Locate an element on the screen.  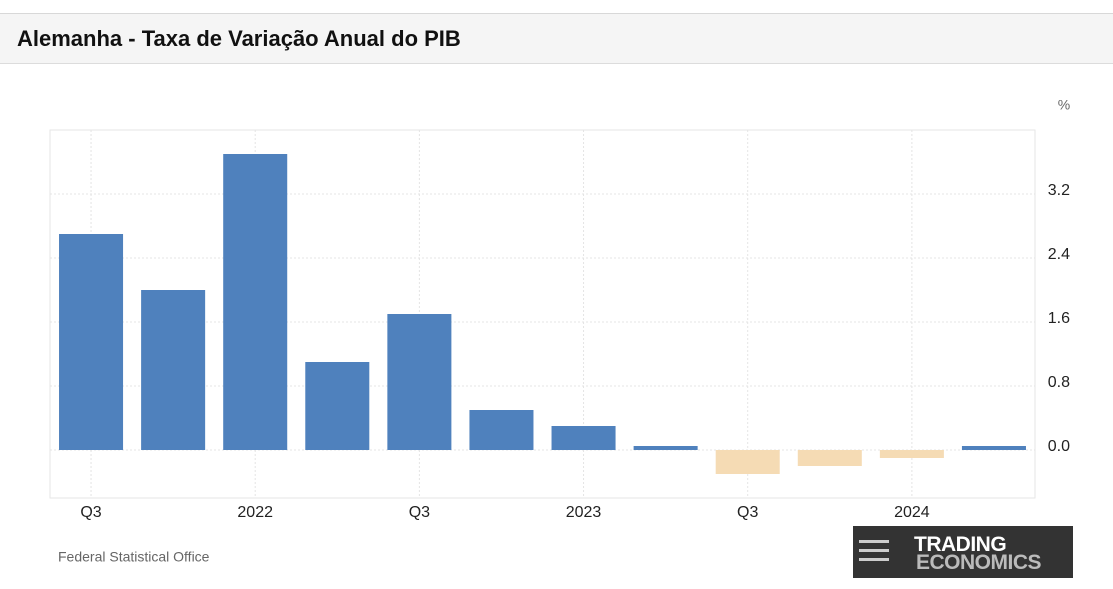
menu-icon is located at coordinates (874, 553).